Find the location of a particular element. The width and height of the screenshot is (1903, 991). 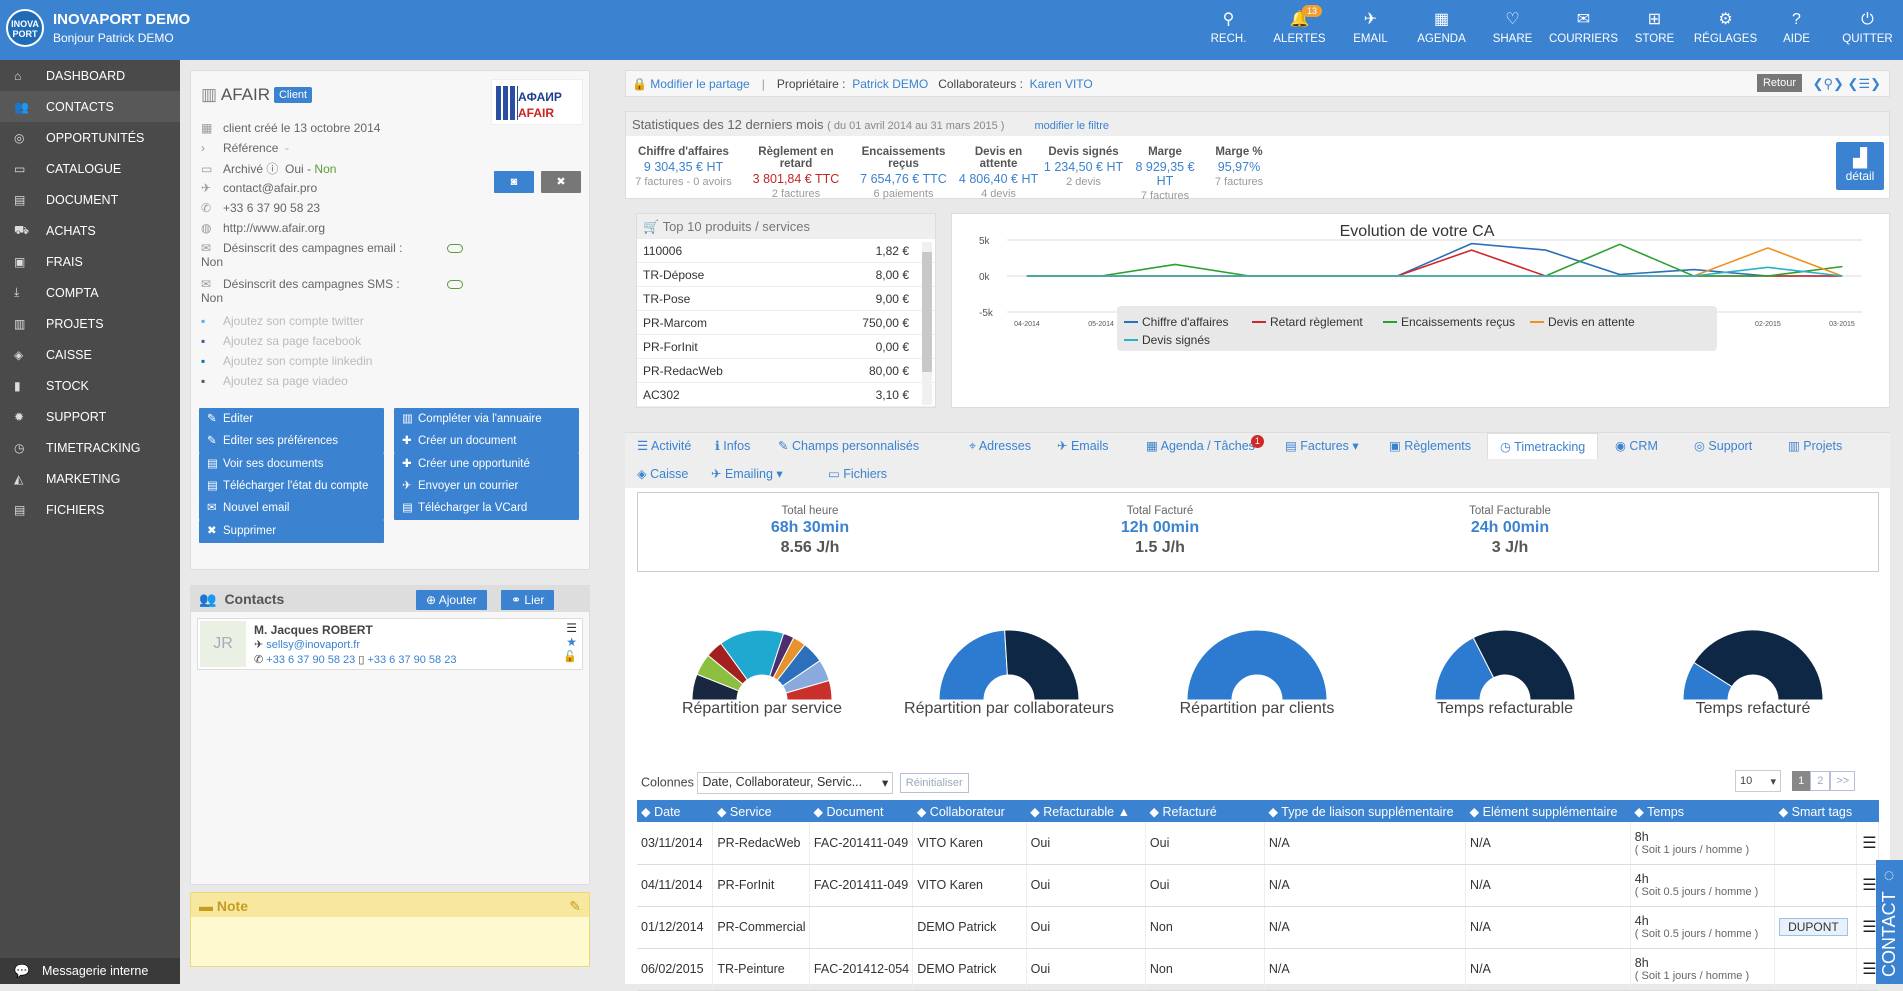

archive-oui: Oui is located at coordinates (294, 169).